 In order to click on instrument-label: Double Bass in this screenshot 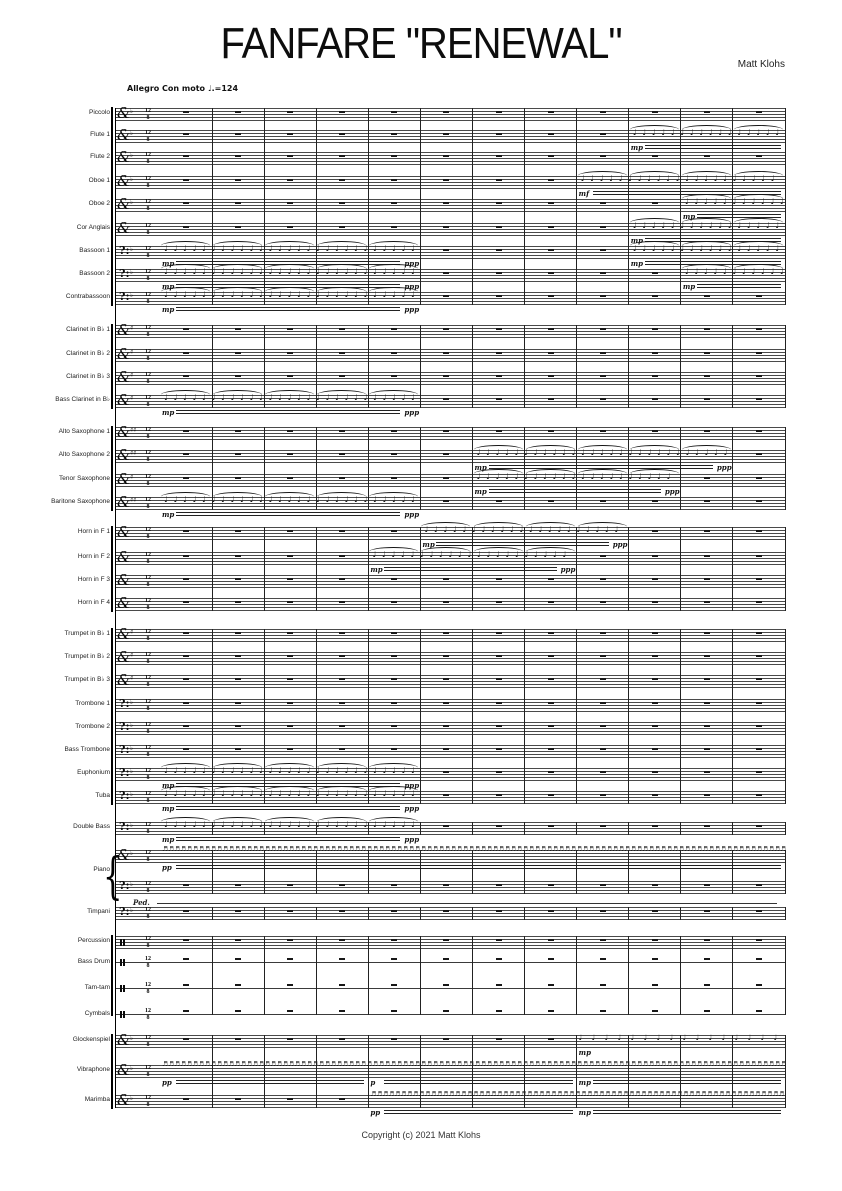, I will do `click(91, 826)`.